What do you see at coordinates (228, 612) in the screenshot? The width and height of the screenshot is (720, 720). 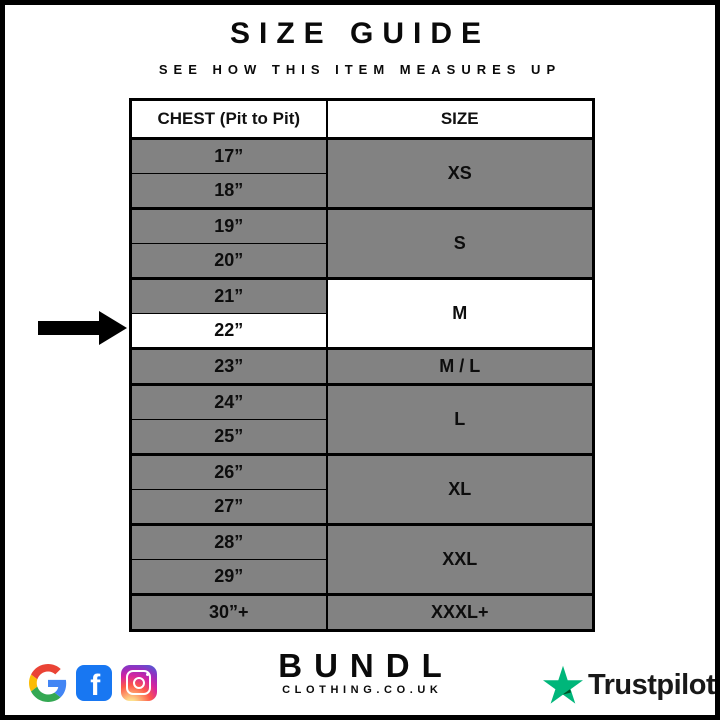 I see `chest-cell: 30”+` at bounding box center [228, 612].